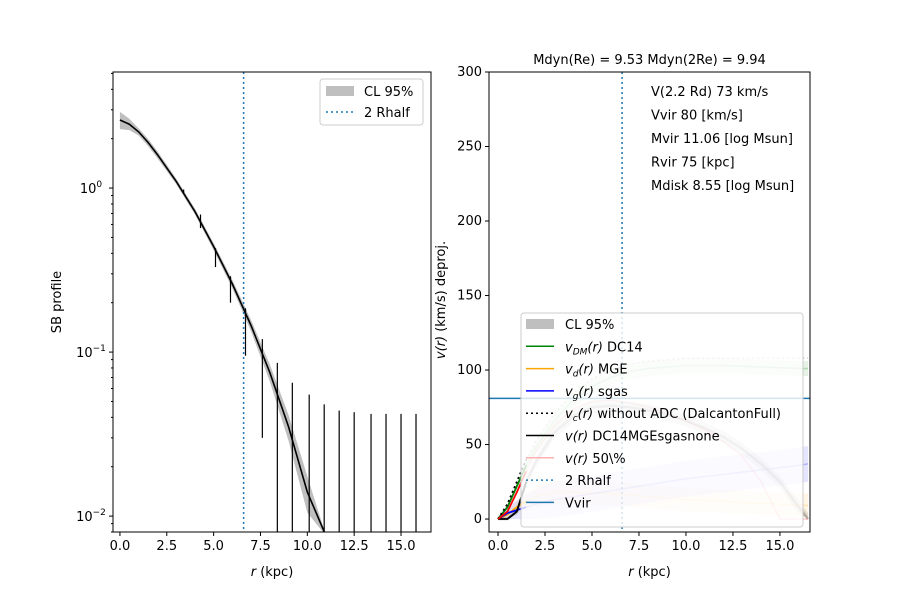 Image resolution: width=900 pixels, height=600 pixels. I want to click on y-tick-label: 200, so click(469, 221).